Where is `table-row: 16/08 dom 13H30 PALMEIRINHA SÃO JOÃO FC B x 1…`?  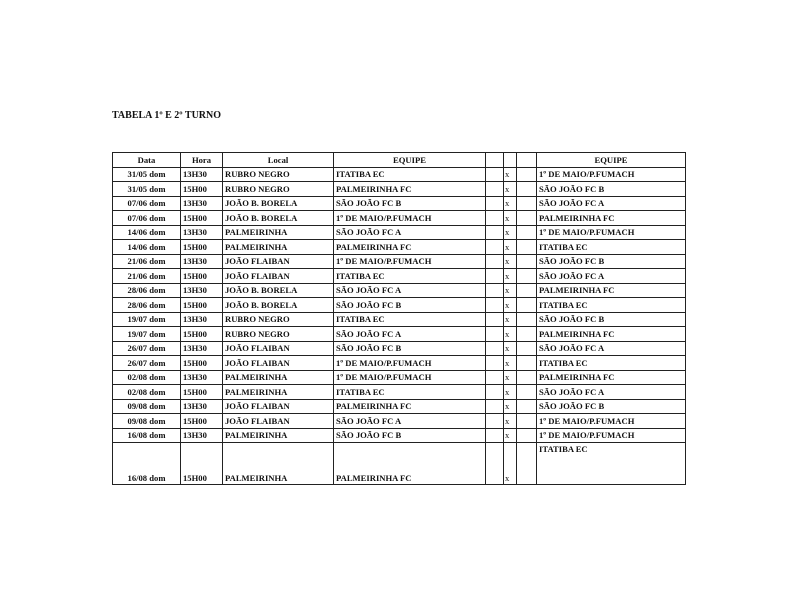
table-row: 16/08 dom 13H30 PALMEIRINHA SÃO JOÃO FC B x 1… is located at coordinates (399, 435).